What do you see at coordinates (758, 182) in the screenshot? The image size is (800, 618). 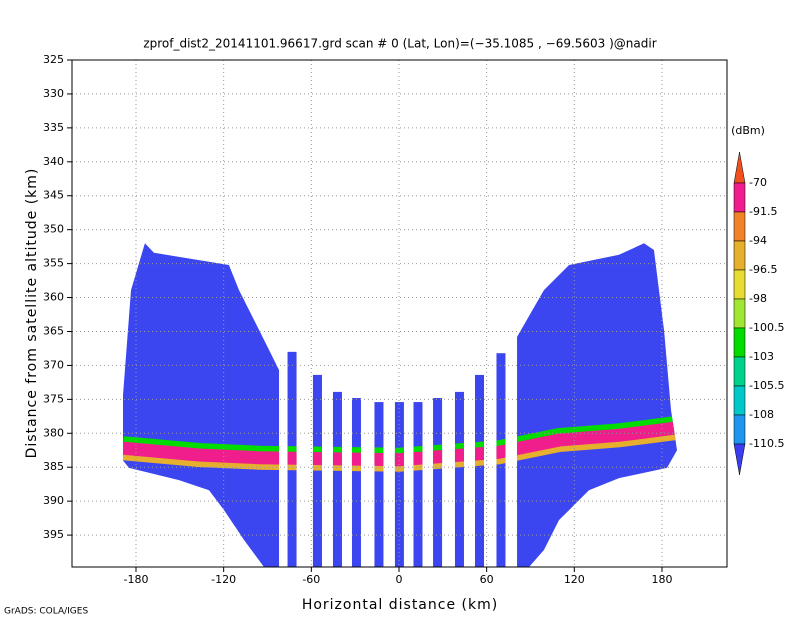 I see `colorbar-label: -70` at bounding box center [758, 182].